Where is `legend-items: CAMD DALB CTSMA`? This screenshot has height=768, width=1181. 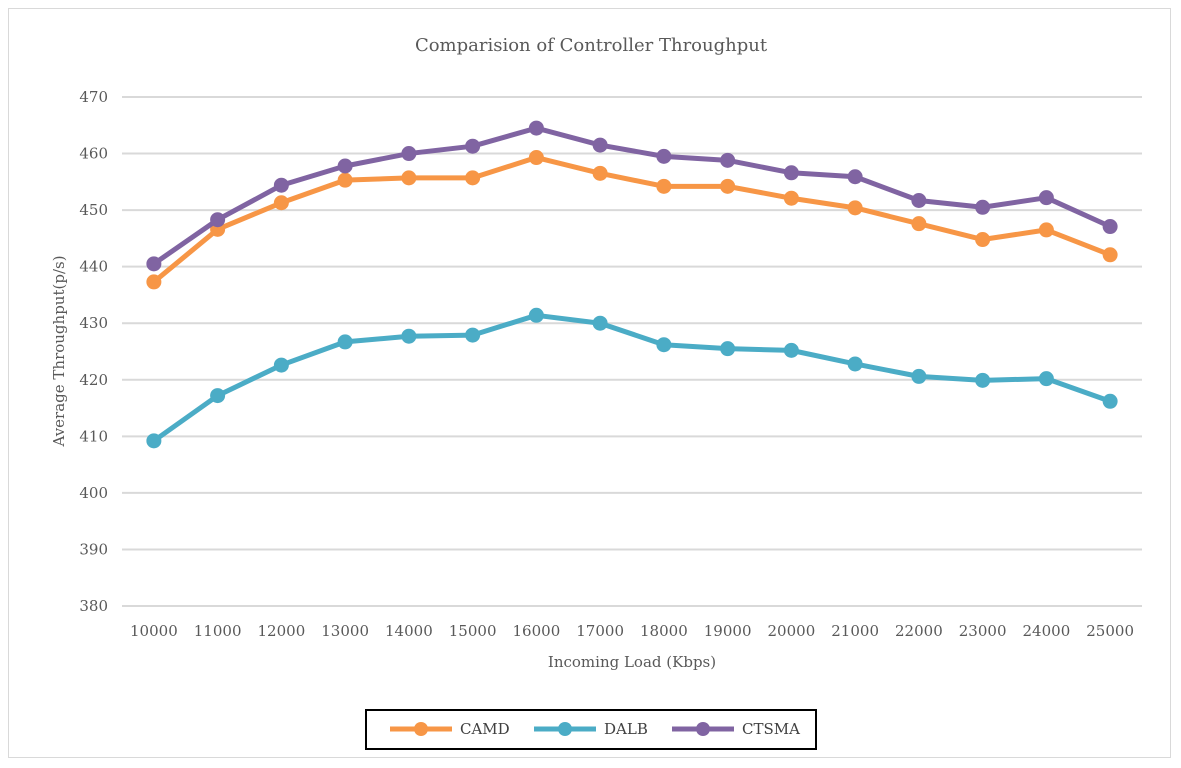
legend-items: CAMD DALB CTSMA is located at coordinates (595, 729).